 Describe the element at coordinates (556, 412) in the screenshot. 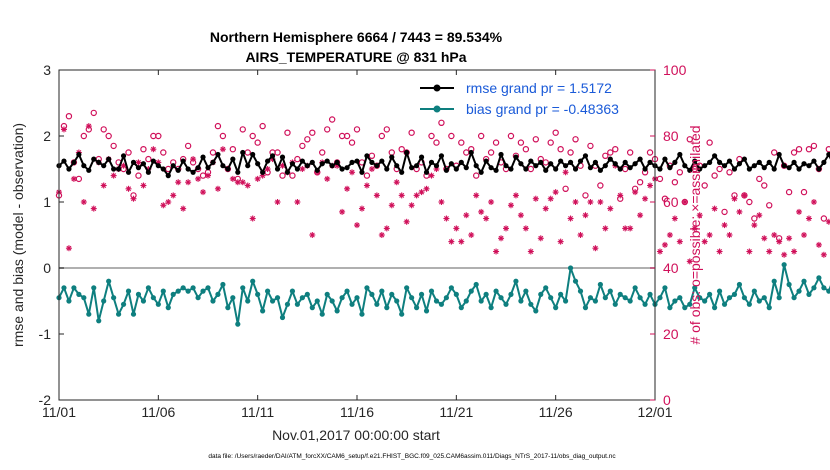

I see `x-tick-label: 11/26` at that location.